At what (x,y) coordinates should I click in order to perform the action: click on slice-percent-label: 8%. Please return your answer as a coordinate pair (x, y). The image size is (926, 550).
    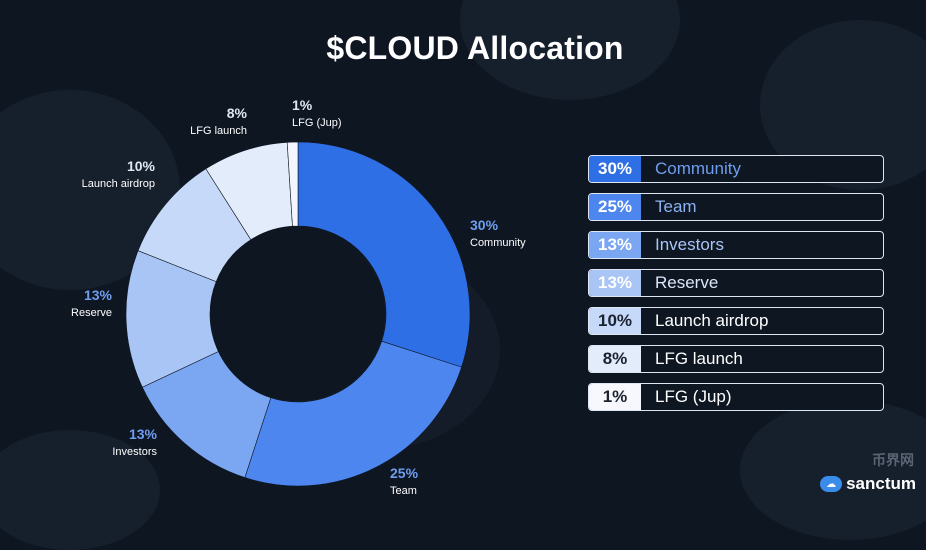
    Looking at the image, I should click on (237, 113).